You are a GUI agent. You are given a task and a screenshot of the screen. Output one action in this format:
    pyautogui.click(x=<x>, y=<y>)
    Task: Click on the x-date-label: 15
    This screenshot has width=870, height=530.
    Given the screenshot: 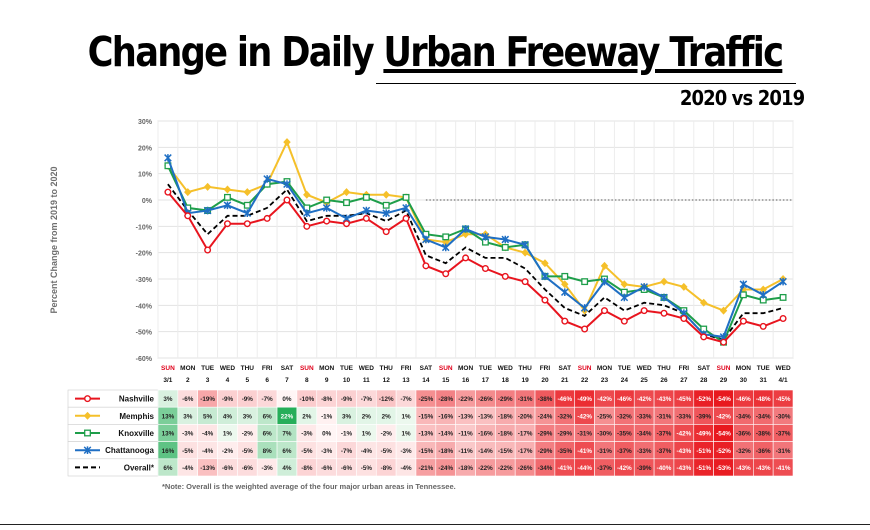 What is the action you would take?
    pyautogui.click(x=446, y=380)
    